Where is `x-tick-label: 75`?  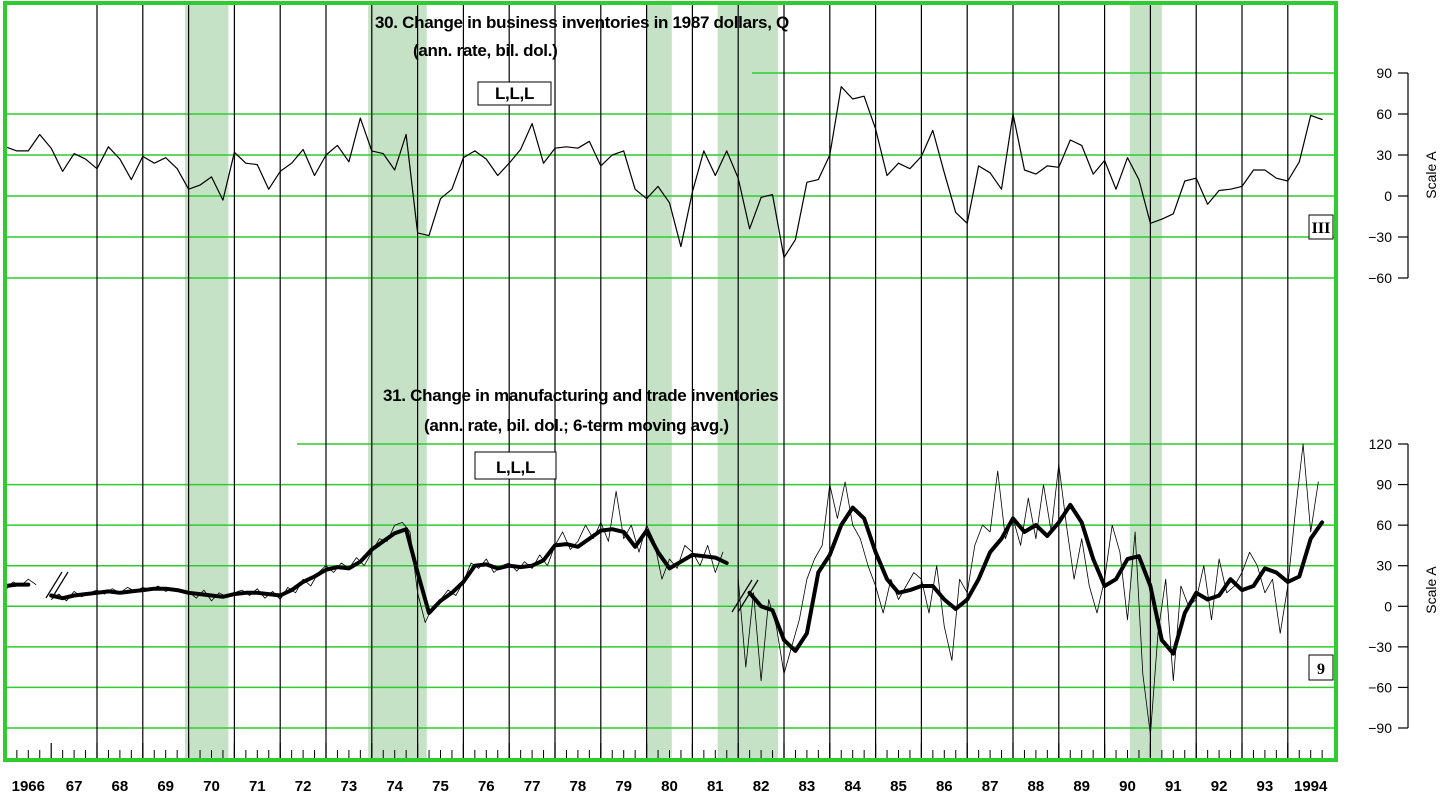
x-tick-label: 75 is located at coordinates (440, 786).